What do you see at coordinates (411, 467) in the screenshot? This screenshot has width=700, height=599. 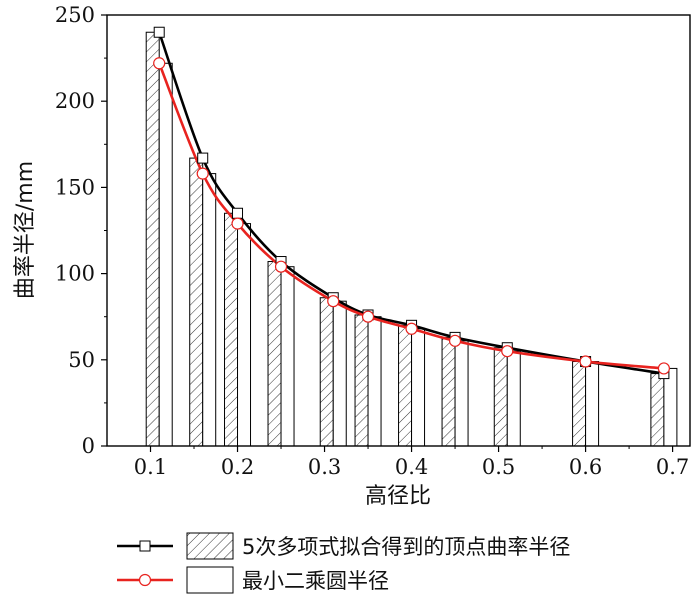 I see `x-tick-label: 0.4` at bounding box center [411, 467].